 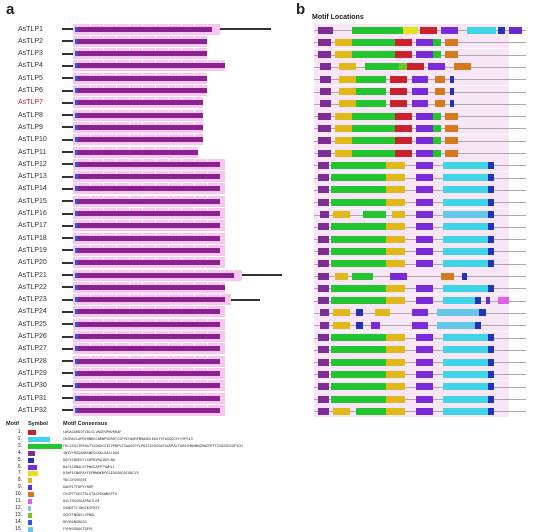 What do you see at coordinates (32, 312) in the screenshot?
I see `gene-label: AsTLP24` at bounding box center [32, 312].